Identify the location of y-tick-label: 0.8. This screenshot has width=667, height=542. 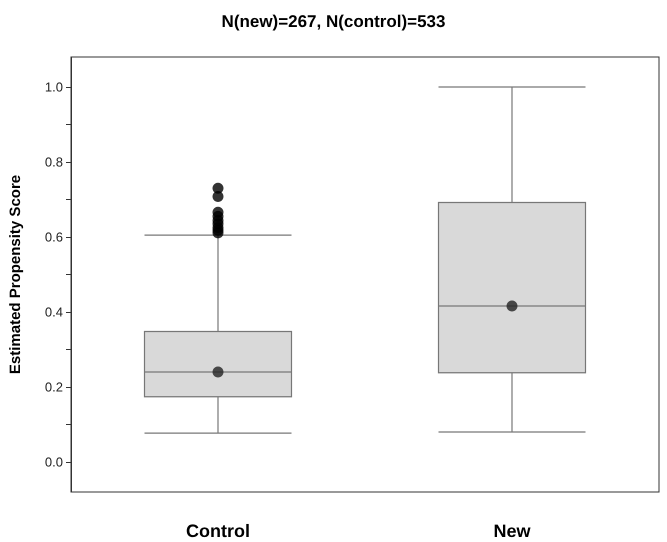
(53, 162).